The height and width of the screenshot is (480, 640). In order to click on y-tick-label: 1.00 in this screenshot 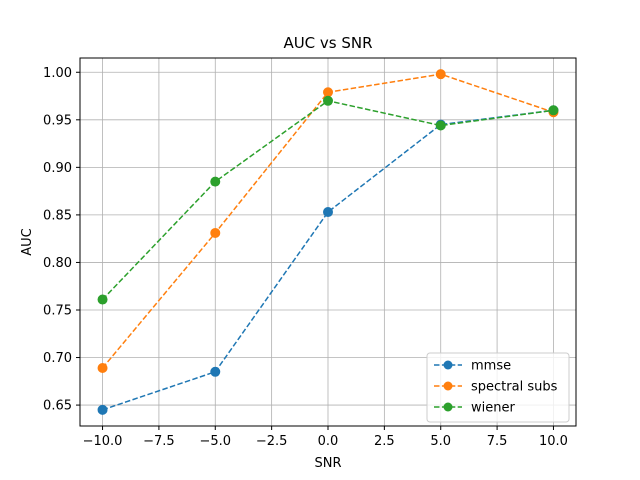, I will do `click(57, 73)`.